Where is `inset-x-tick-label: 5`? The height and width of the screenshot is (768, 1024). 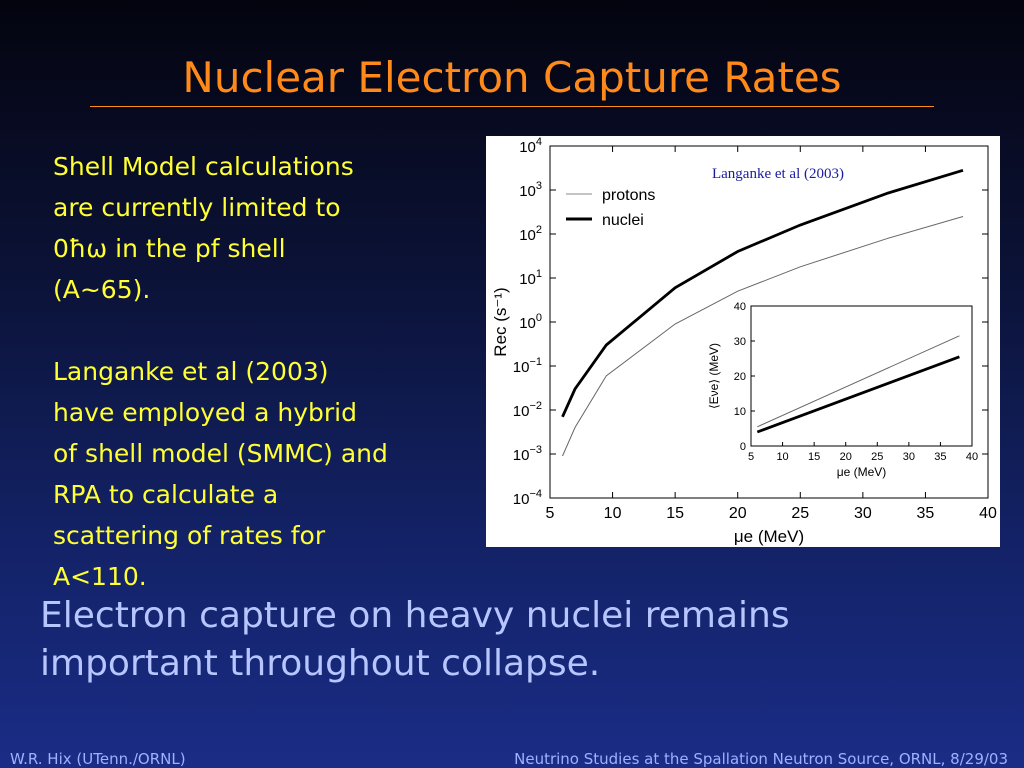
inset-x-tick-label: 5 is located at coordinates (751, 457).